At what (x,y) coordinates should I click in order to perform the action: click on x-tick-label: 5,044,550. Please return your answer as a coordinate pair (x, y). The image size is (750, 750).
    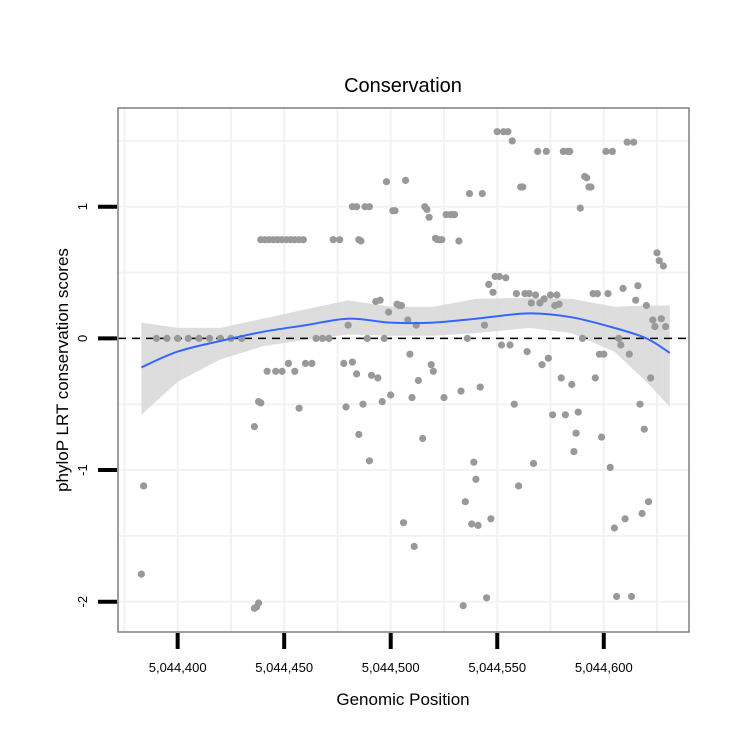
    Looking at the image, I should click on (497, 667).